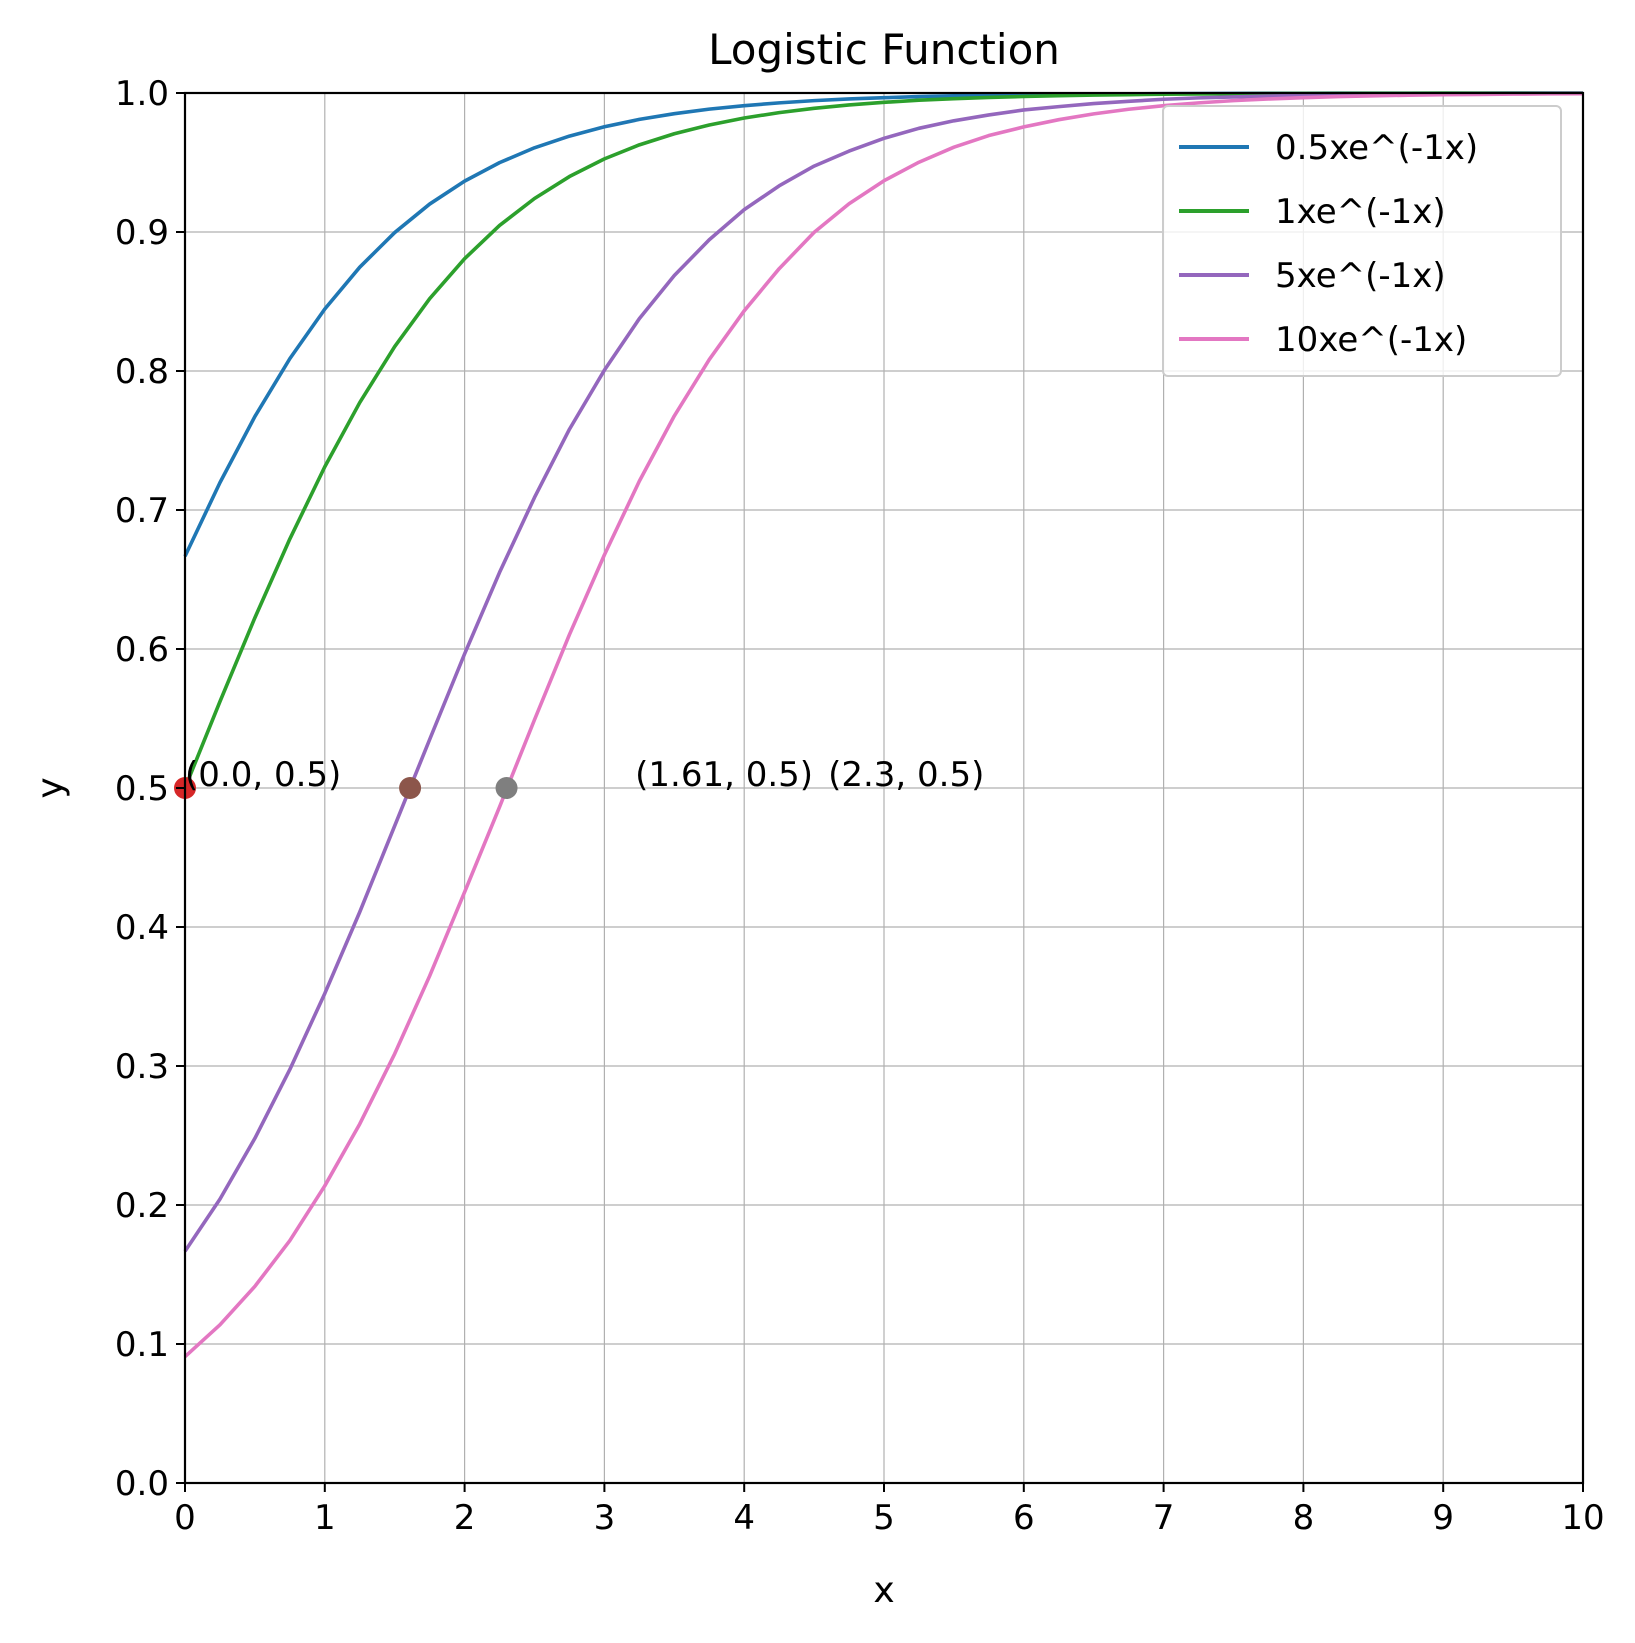 This screenshot has height=1643, width=1635. Describe the element at coordinates (142, 233) in the screenshot. I see `y-tick-label: 0.9` at that location.